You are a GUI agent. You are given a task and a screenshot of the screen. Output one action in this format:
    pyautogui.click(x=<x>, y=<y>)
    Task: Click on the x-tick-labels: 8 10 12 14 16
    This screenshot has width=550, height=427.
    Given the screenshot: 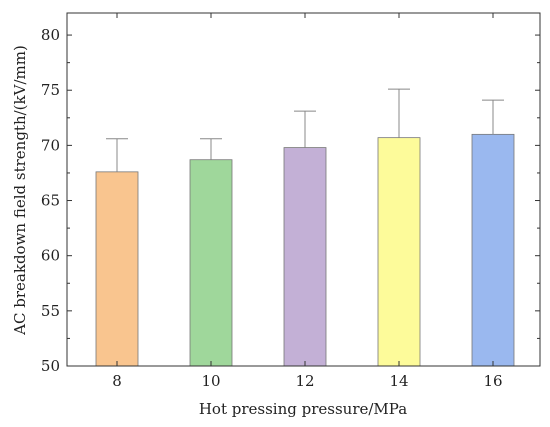 What is the action you would take?
    pyautogui.click(x=307, y=381)
    